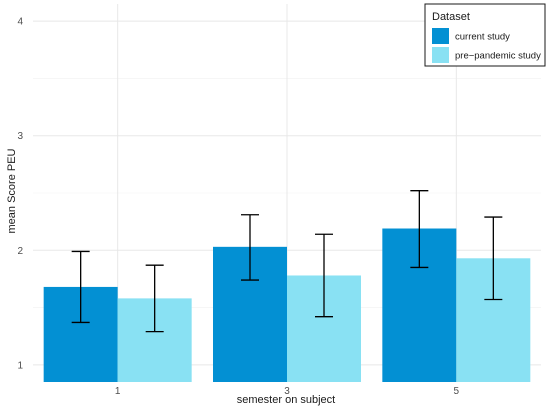 This screenshot has height=414, width=550. I want to click on x-axis-title: semester on subject, so click(286, 400).